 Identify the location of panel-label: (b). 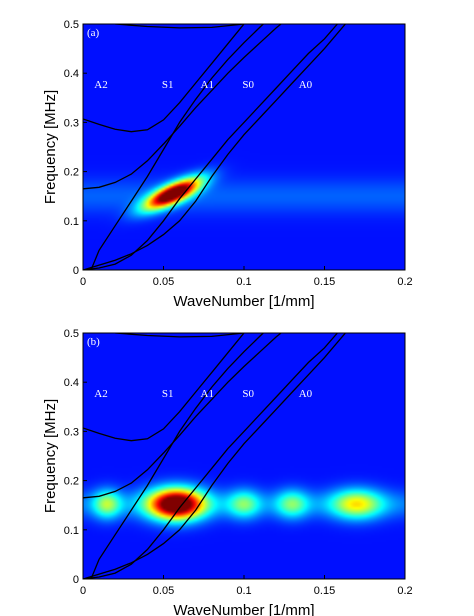
(93, 342).